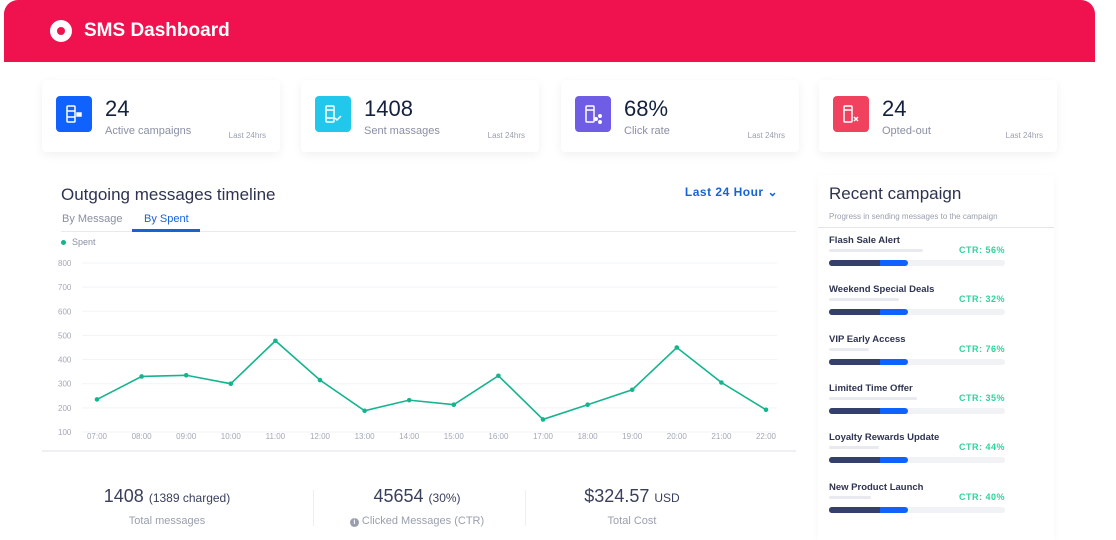 Image resolution: width=1116 pixels, height=540 pixels. I want to click on campaign-item: New Product Launch CTR: 40%, so click(919, 504).